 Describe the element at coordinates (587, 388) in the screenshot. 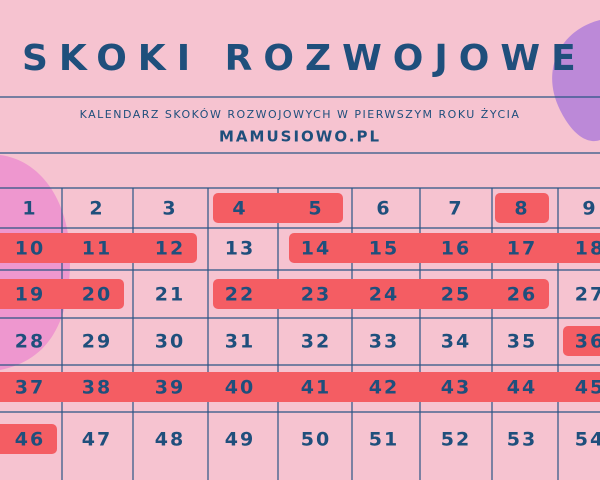

I see `week-number: 45` at that location.